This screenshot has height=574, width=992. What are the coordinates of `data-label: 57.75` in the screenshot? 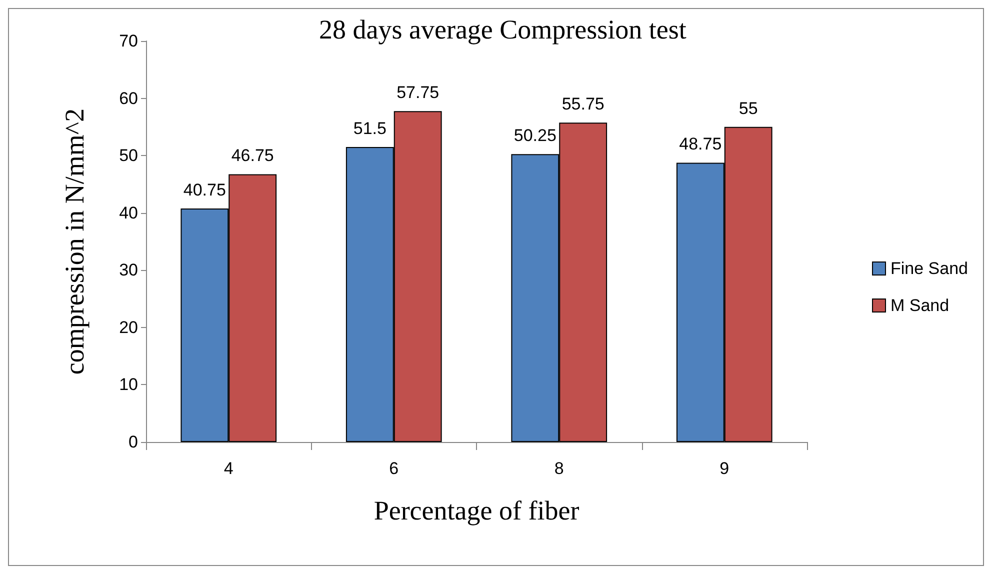 It's located at (418, 92).